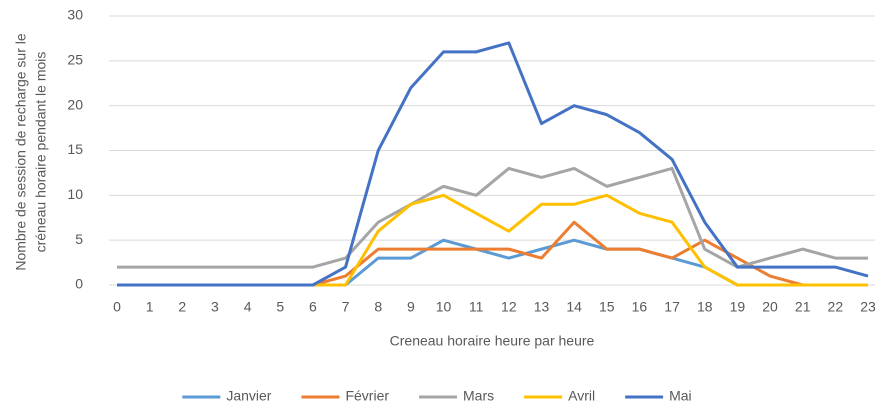 This screenshot has height=409, width=875. Describe the element at coordinates (411, 307) in the screenshot. I see `x-tick-label: 9` at that location.